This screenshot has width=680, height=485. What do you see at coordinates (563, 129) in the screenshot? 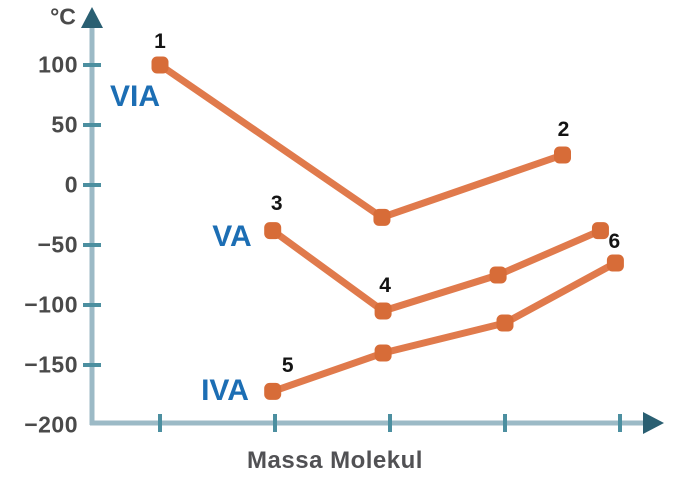
I see `point-number-label: 2` at bounding box center [563, 129].